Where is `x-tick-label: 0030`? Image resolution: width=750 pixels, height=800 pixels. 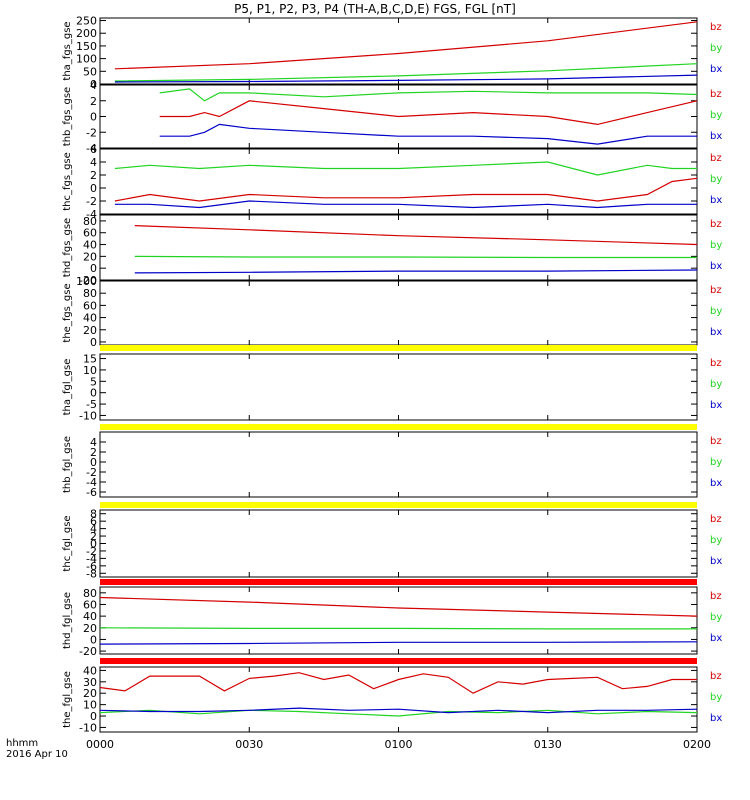
x-tick-label: 0030 is located at coordinates (249, 744).